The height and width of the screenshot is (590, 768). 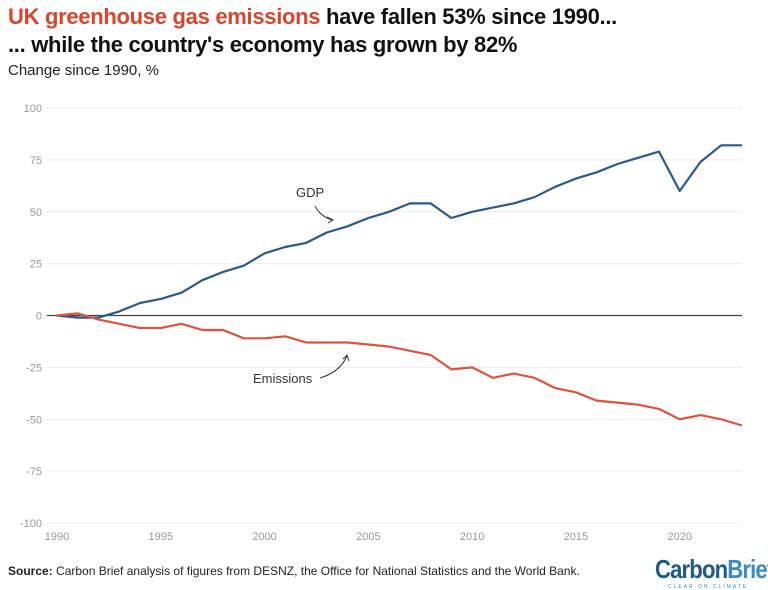 What do you see at coordinates (31, 524) in the screenshot?
I see `y-tick-label: -100` at bounding box center [31, 524].